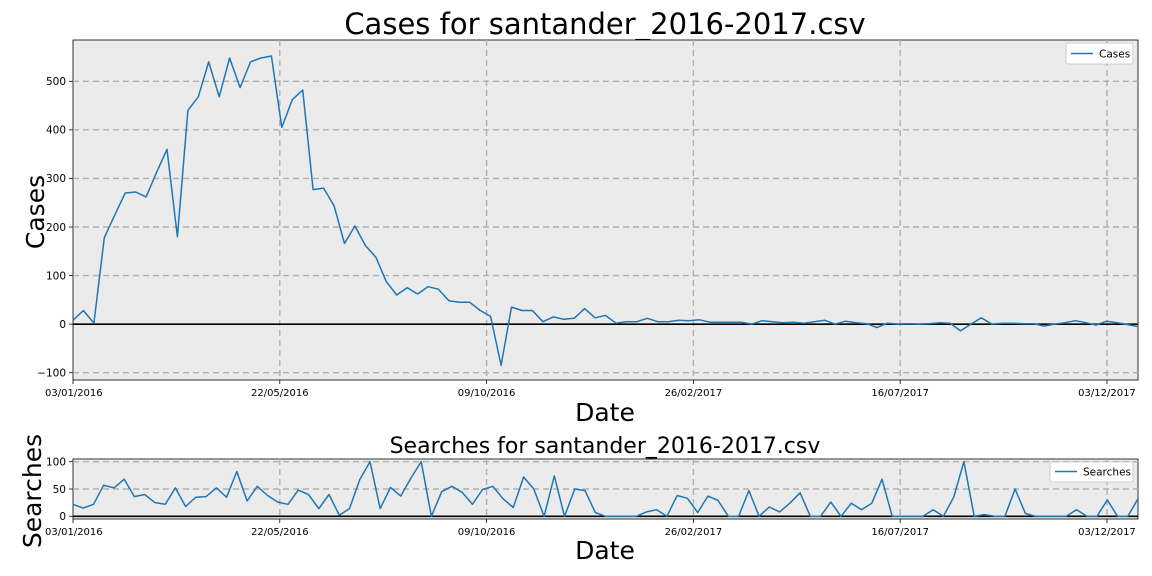  I want to click on searches-series, so click(605, 489).